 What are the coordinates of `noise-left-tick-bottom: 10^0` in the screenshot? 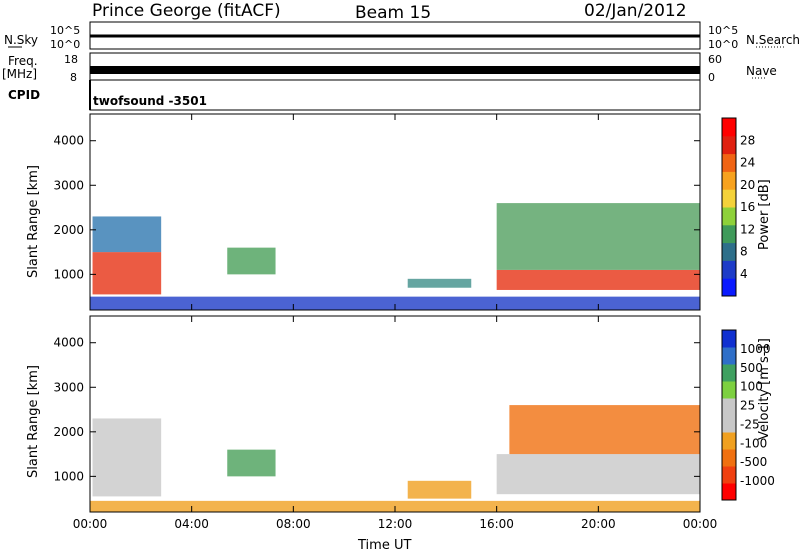 It's located at (65, 44).